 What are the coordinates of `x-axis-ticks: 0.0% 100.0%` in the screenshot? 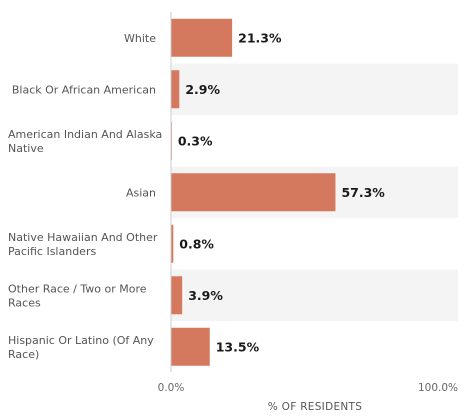 It's located at (308, 388).